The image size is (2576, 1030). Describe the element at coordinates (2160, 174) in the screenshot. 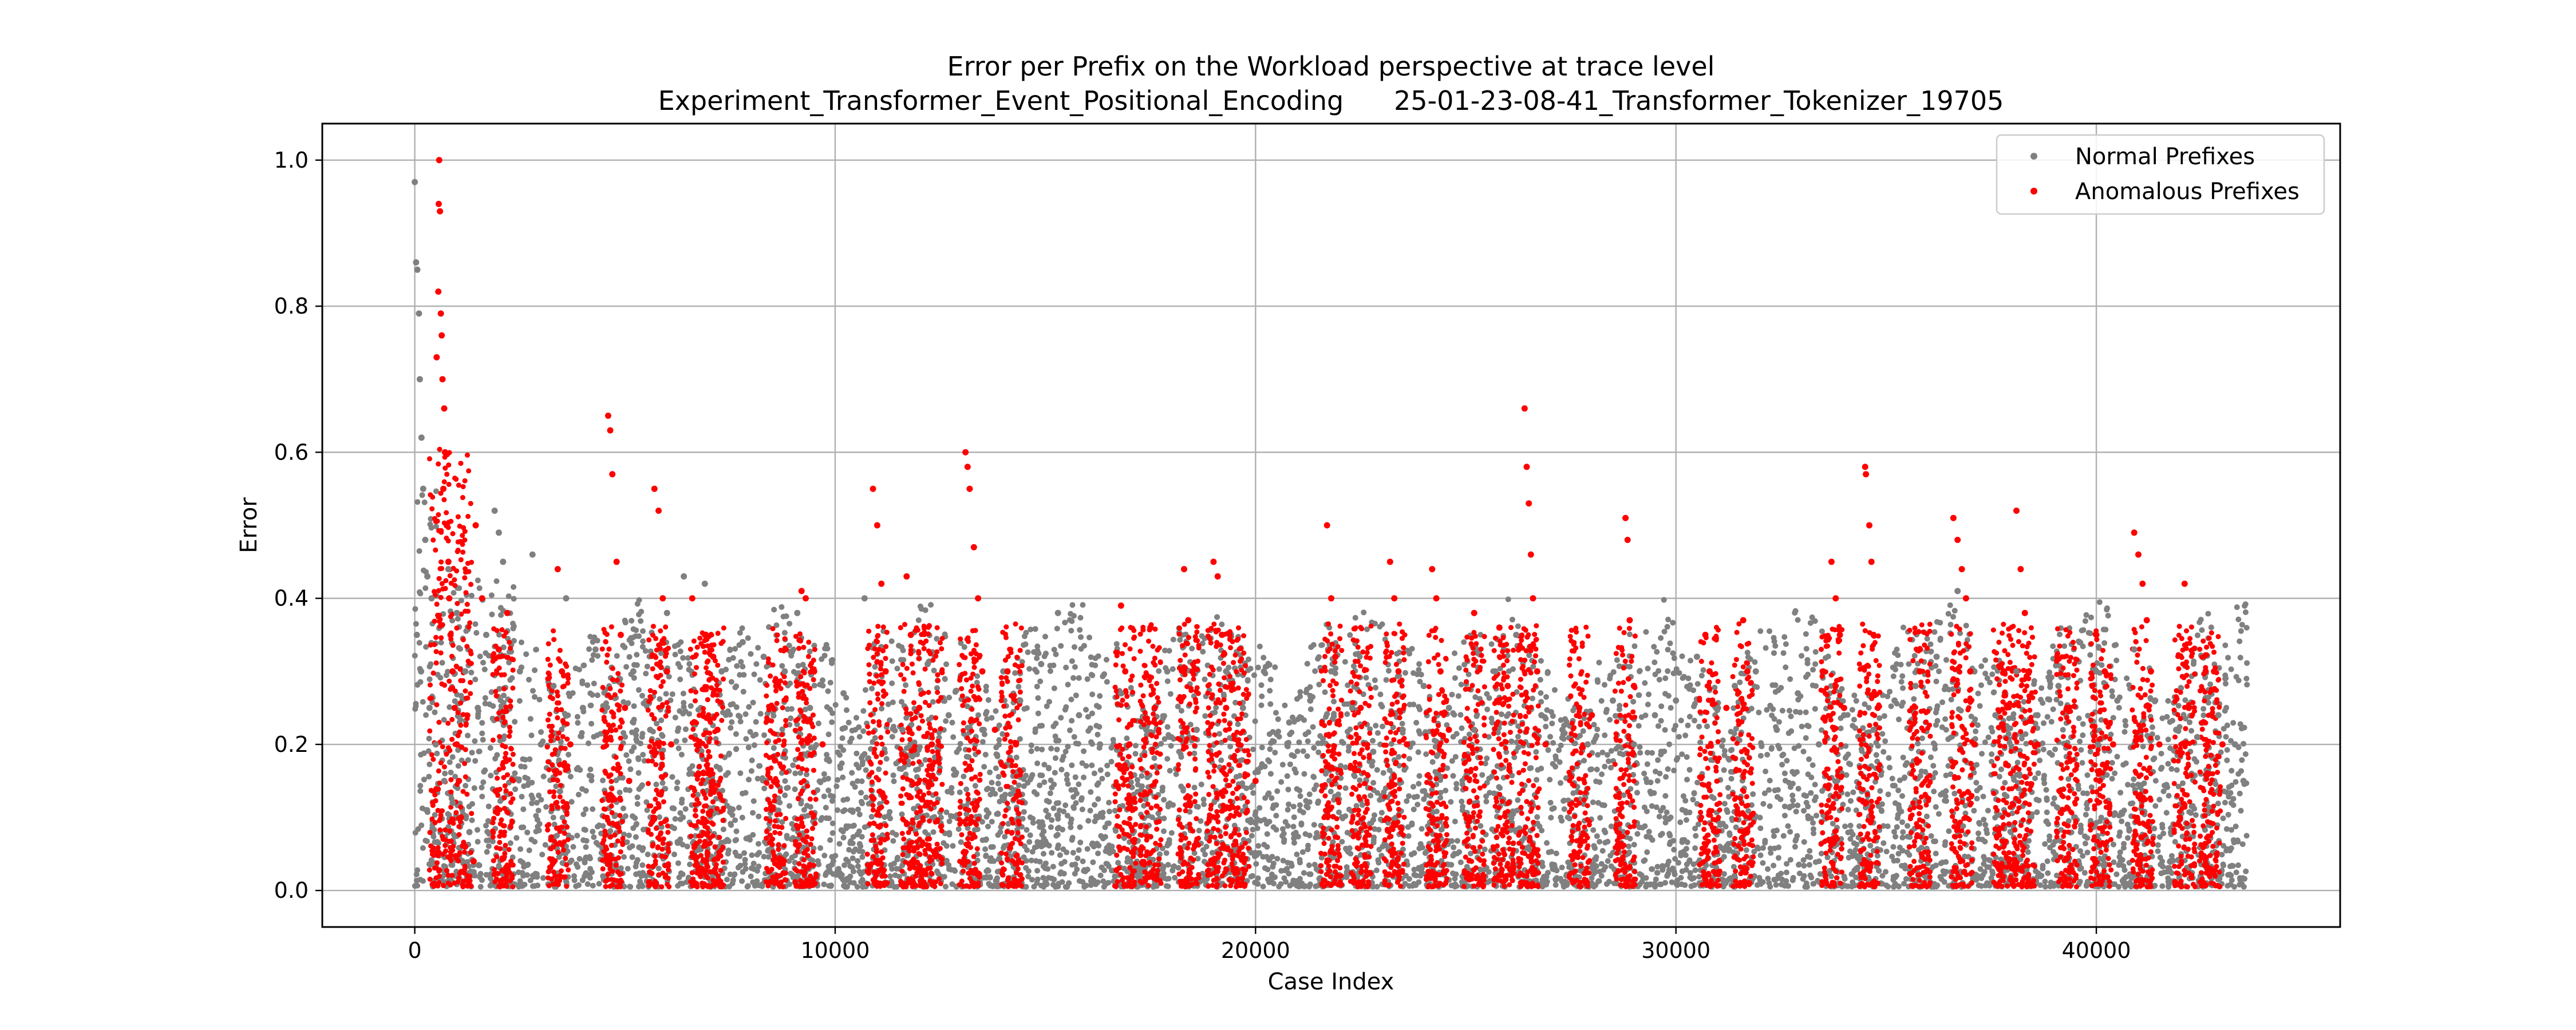

I see `legend-box` at that location.